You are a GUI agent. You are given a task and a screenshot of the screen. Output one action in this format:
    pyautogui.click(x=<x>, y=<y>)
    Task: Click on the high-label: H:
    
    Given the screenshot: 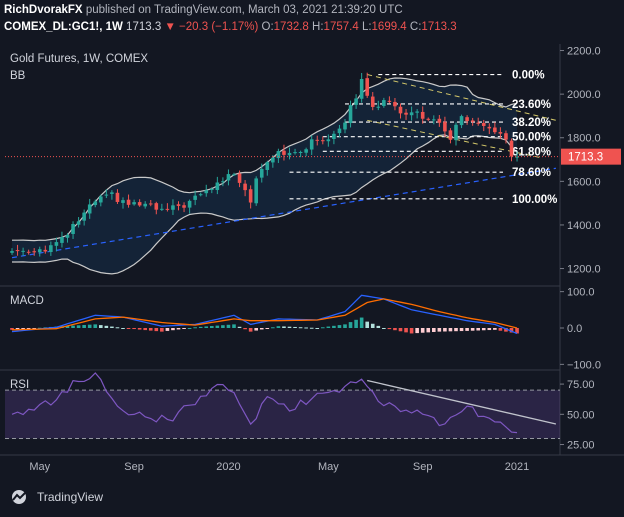 What is the action you would take?
    pyautogui.click(x=318, y=27)
    